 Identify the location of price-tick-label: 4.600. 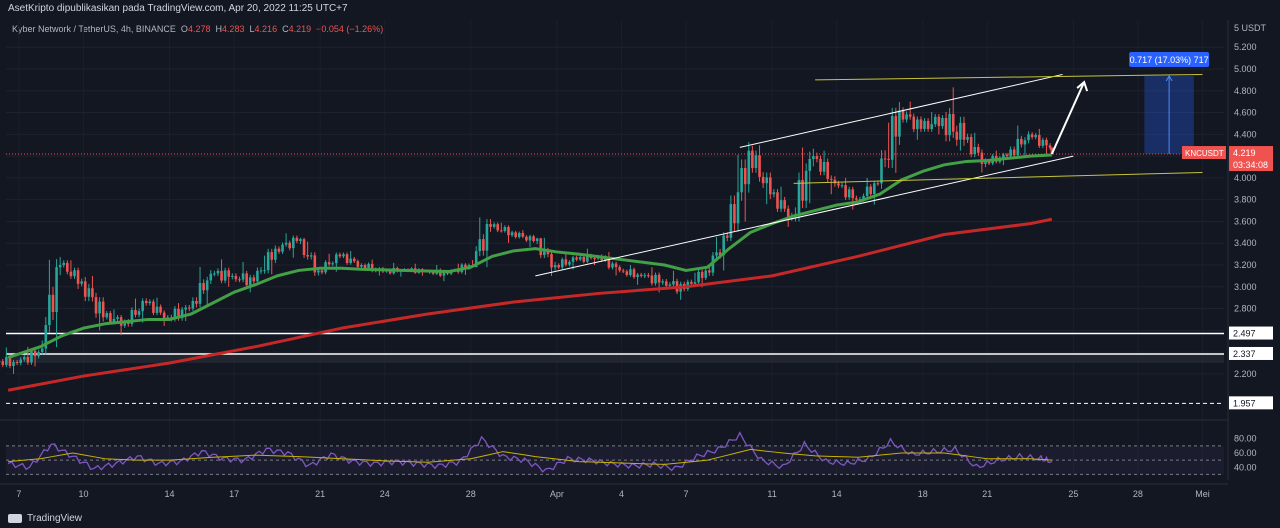
(1245, 113).